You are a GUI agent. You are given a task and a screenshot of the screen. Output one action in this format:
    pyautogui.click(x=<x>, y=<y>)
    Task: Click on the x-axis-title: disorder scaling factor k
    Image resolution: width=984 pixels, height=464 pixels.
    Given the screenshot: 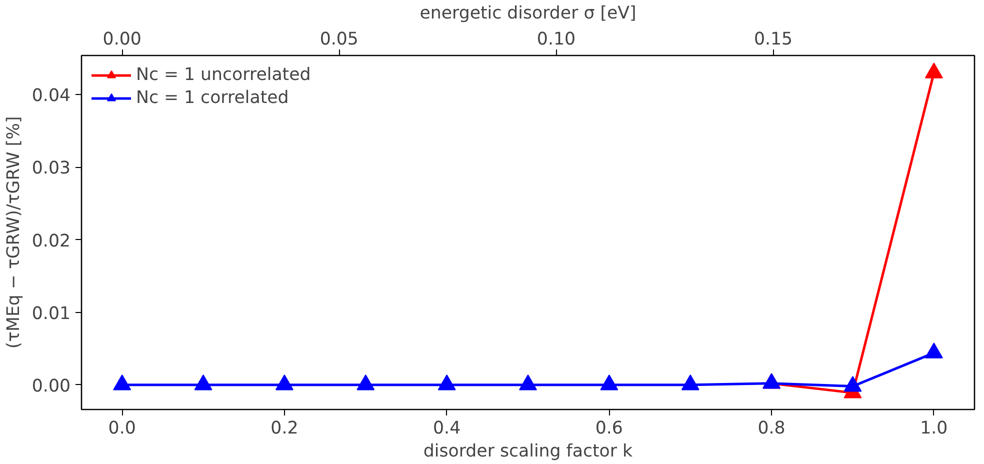 What is the action you would take?
    pyautogui.click(x=528, y=452)
    